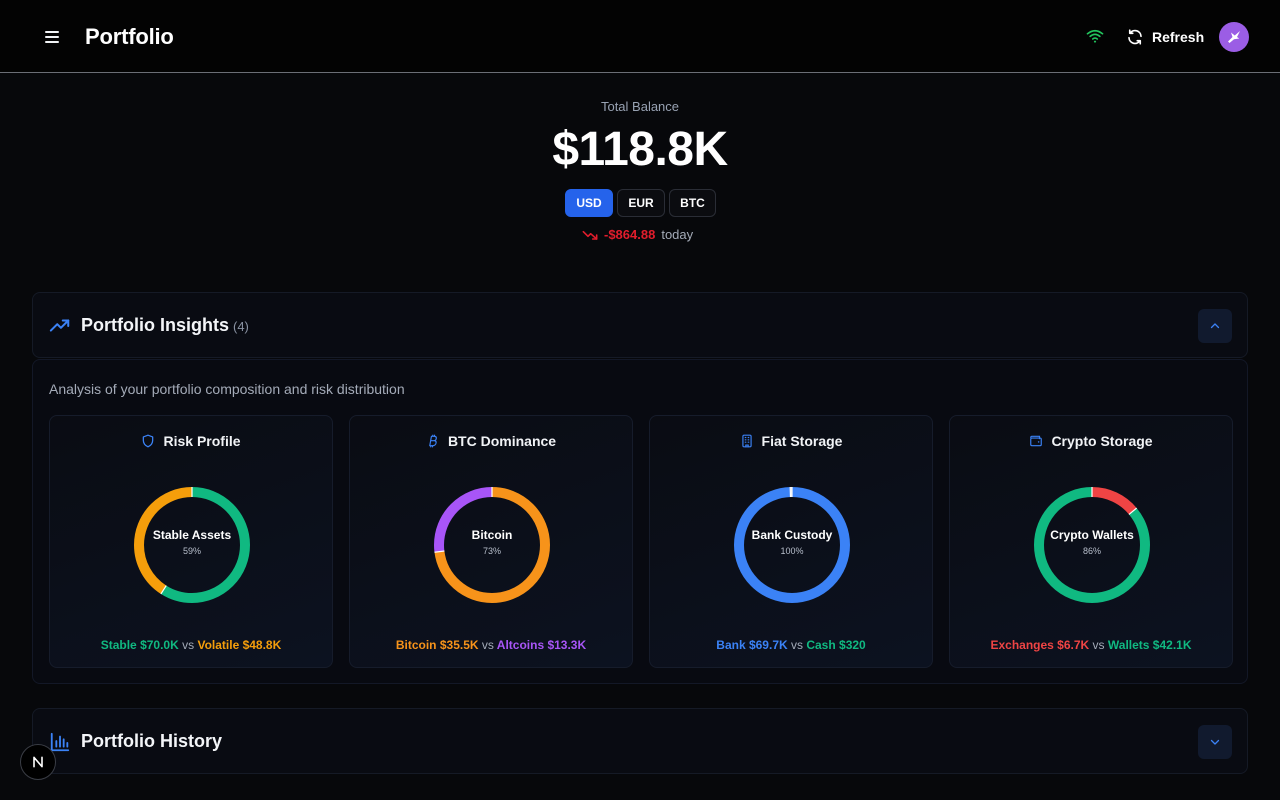 The width and height of the screenshot is (1280, 800). Describe the element at coordinates (192, 535) in the screenshot. I see `donut-center-label: Stable Assets` at that location.